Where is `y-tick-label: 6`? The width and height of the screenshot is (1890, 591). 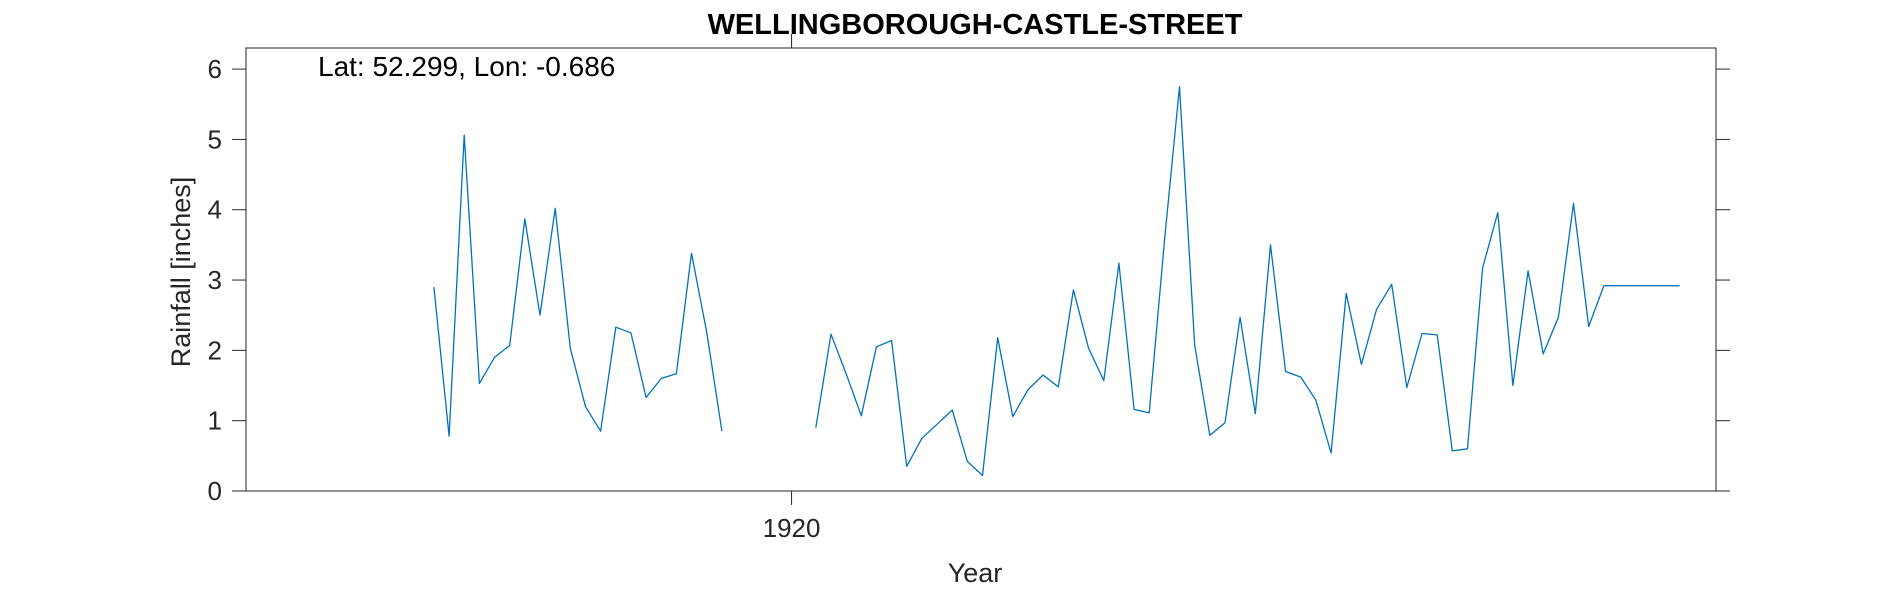
y-tick-label: 6 is located at coordinates (215, 69).